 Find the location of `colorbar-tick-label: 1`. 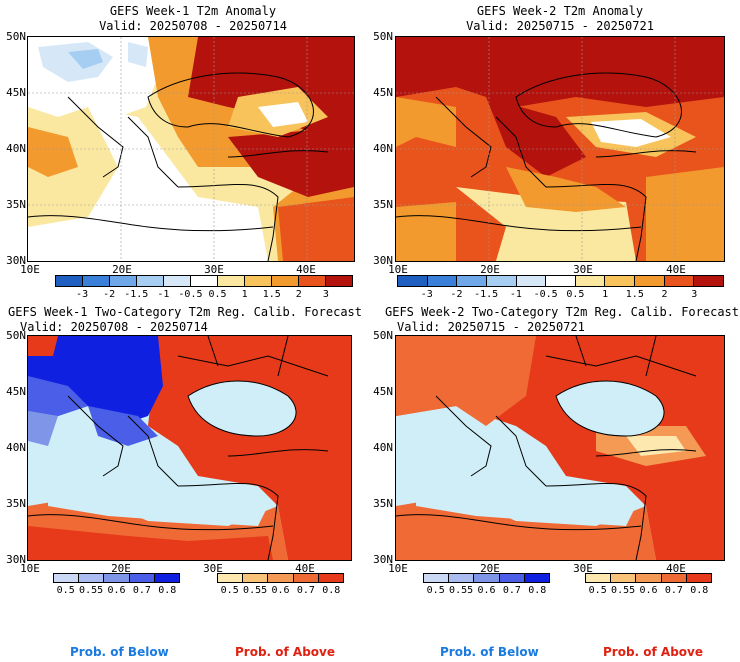

colorbar-tick-label: 1 is located at coordinates (605, 294).